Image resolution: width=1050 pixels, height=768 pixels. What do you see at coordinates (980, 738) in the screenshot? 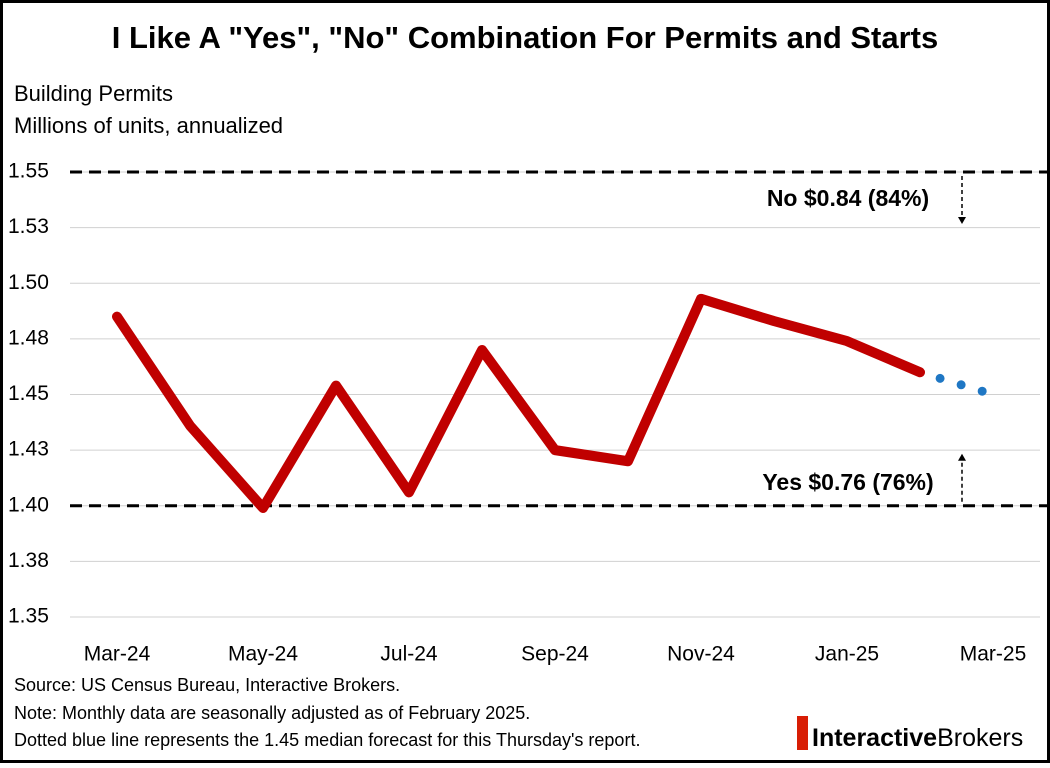
I see `logo-part: Brokers` at bounding box center [980, 738].